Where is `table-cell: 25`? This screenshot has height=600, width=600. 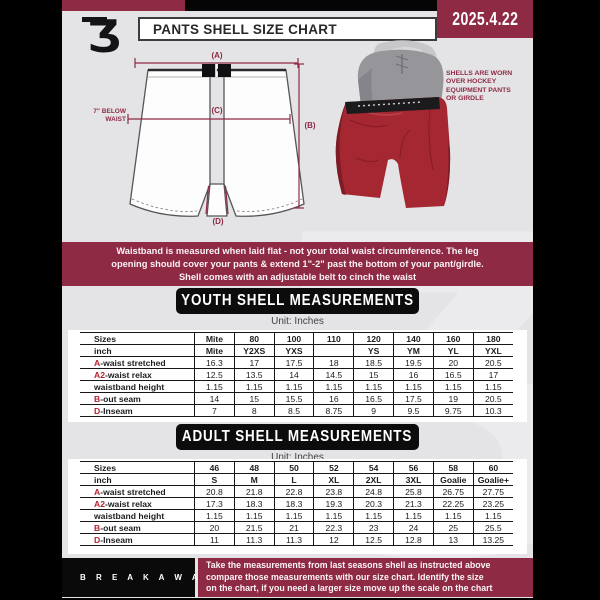 table-cell: 25 is located at coordinates (453, 527).